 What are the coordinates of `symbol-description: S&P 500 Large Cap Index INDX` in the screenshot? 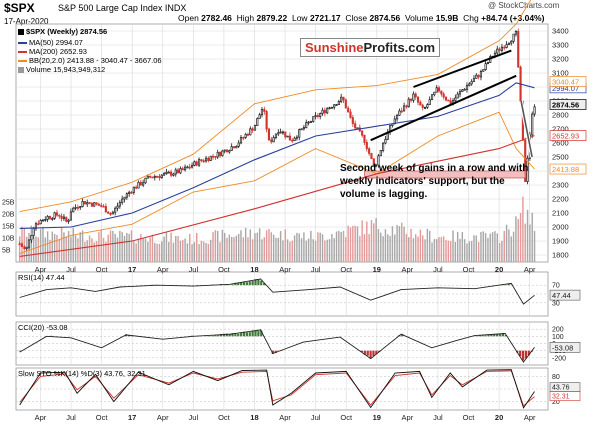 It's located at (122, 8).